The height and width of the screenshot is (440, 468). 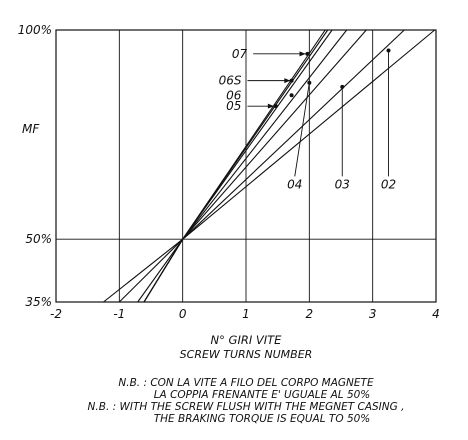 I want to click on series-label-02: 02, so click(x=388, y=184).